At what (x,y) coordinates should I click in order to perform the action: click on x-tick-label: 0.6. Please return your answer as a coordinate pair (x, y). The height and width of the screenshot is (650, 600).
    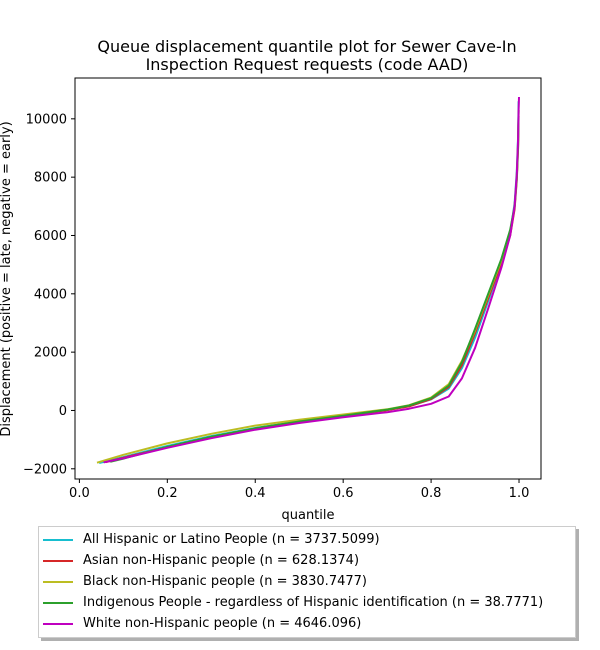
    Looking at the image, I should click on (343, 493).